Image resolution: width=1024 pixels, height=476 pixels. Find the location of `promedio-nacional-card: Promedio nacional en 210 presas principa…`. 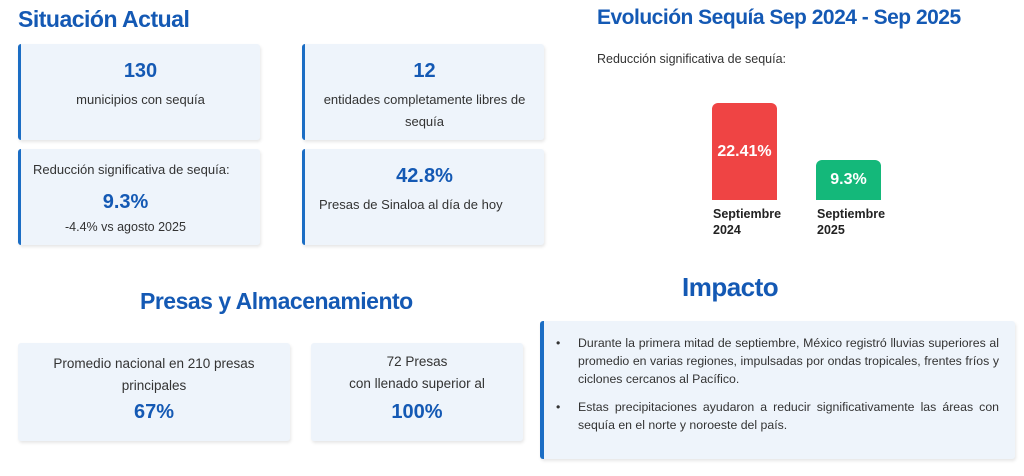

promedio-nacional-card: Promedio nacional en 210 presas principa… is located at coordinates (154, 392).